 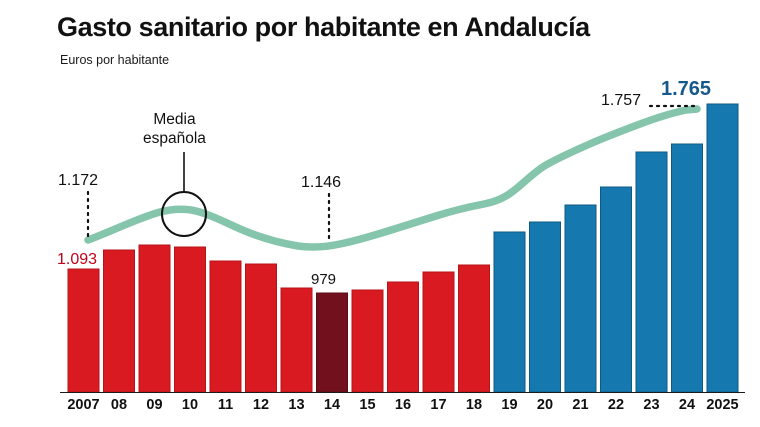 What do you see at coordinates (686, 89) in the screenshot?
I see `annotation-last-bar-value: 1.765` at bounding box center [686, 89].